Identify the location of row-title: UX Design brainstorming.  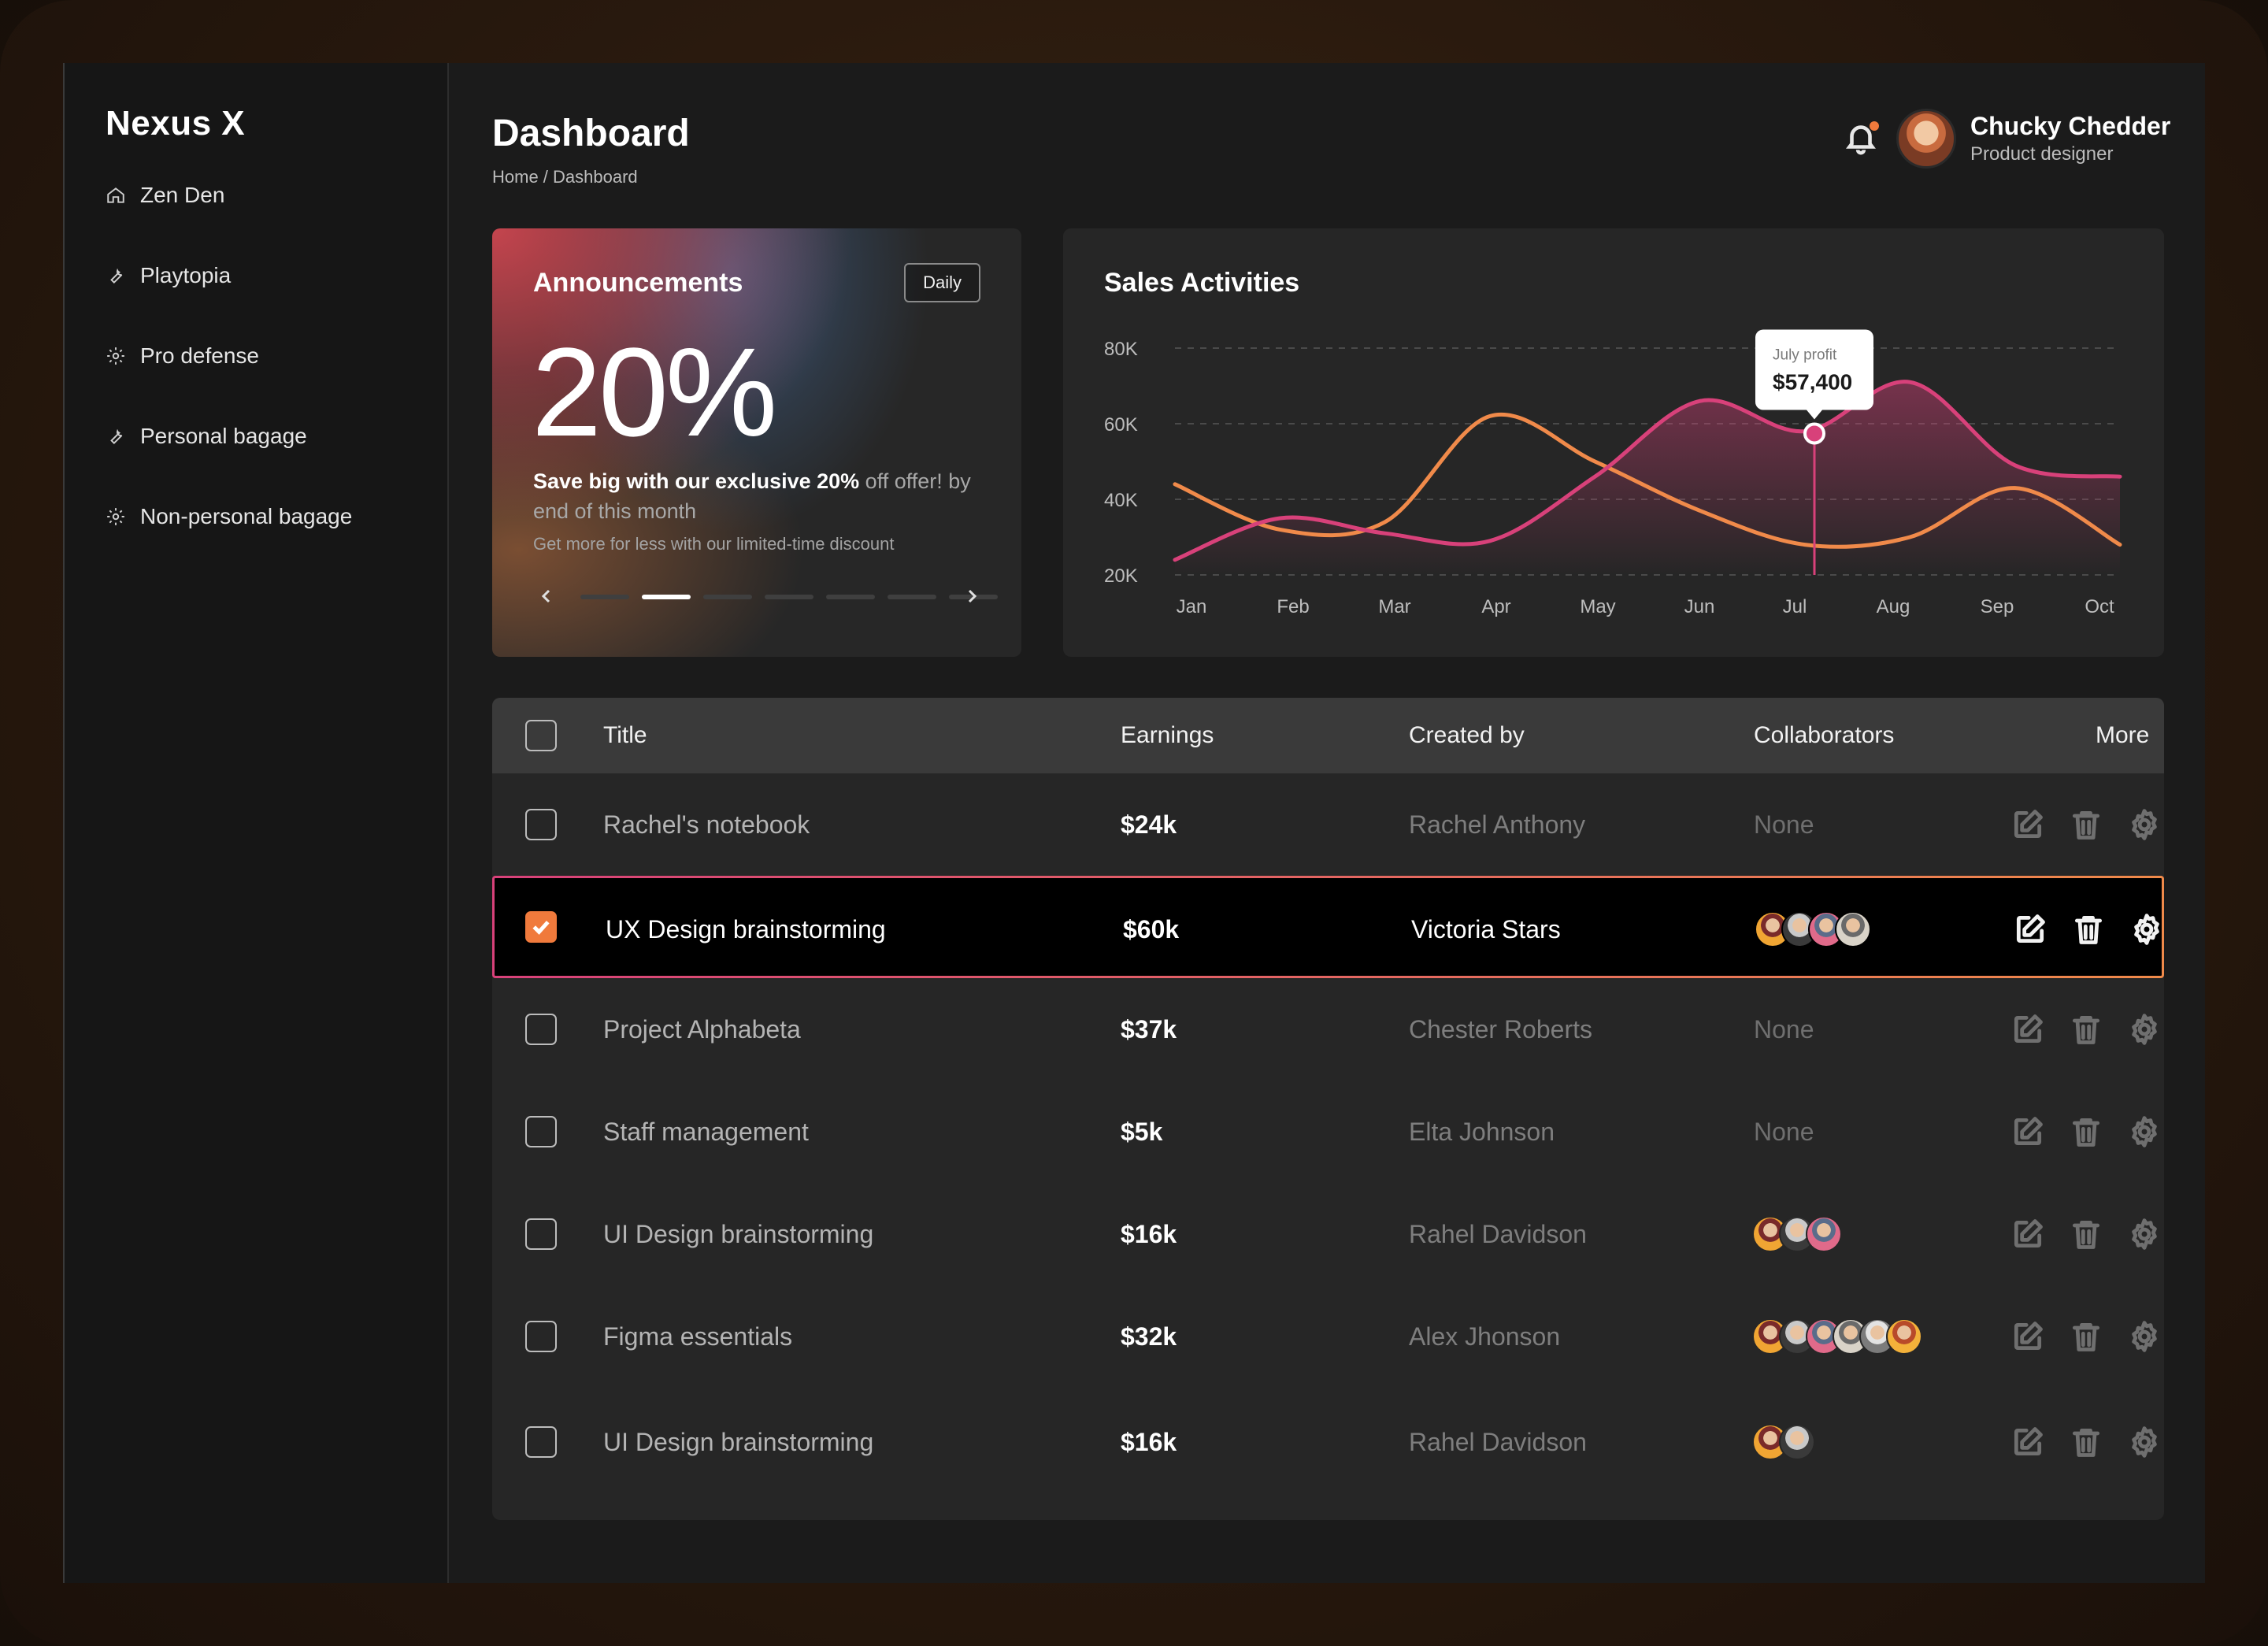
(746, 929).